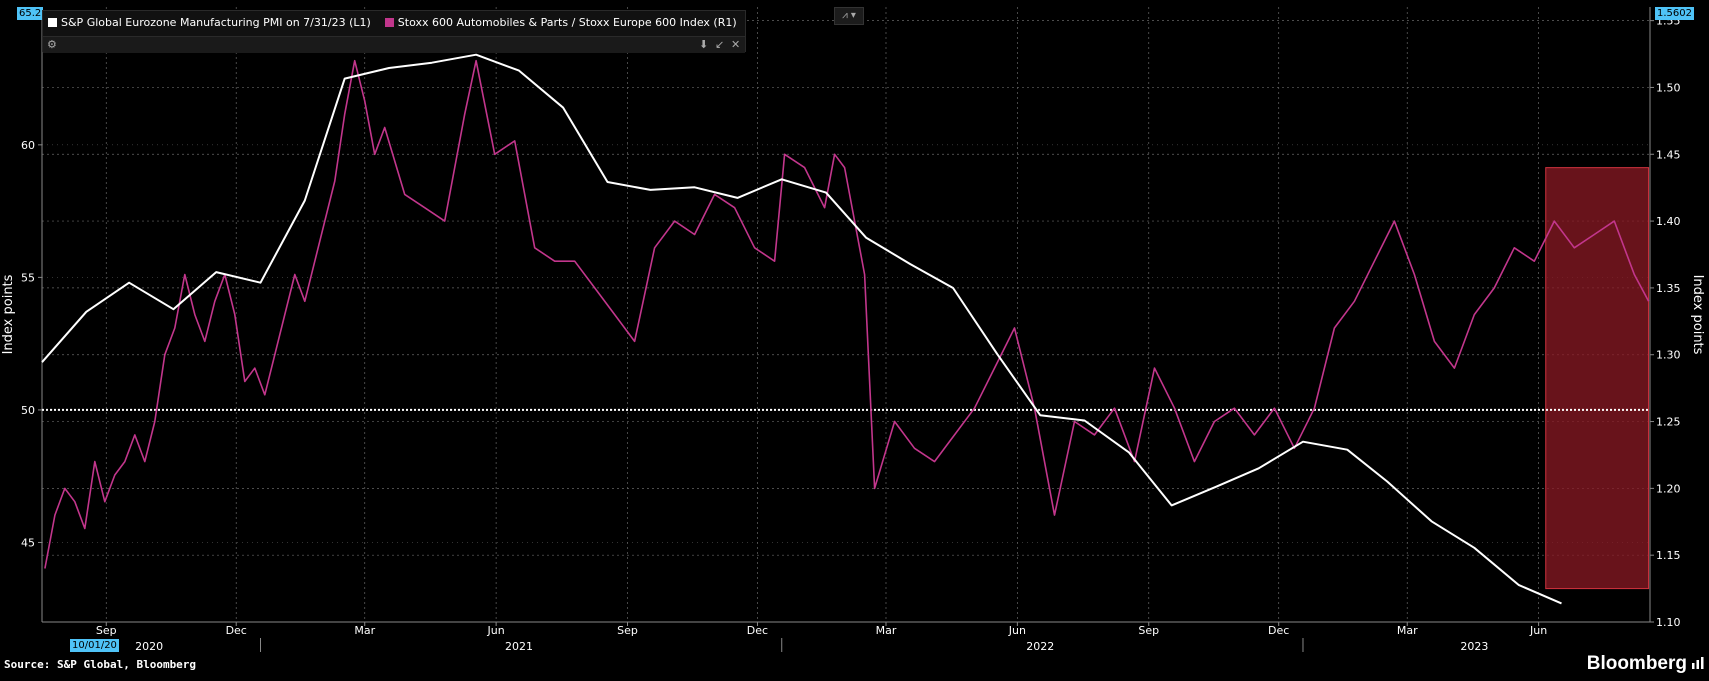 Image resolution: width=1709 pixels, height=681 pixels. What do you see at coordinates (28, 145) in the screenshot?
I see `left-axis-tick-label: 60` at bounding box center [28, 145].